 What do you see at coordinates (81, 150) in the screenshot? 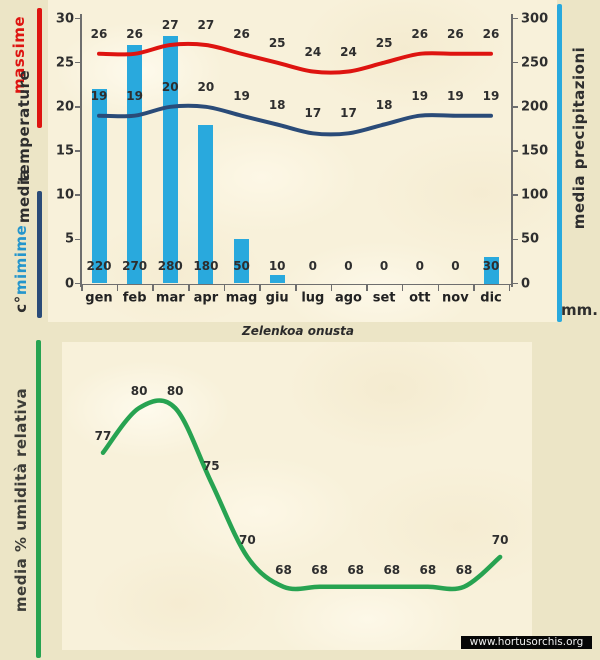
I see `left-axis` at bounding box center [81, 150].